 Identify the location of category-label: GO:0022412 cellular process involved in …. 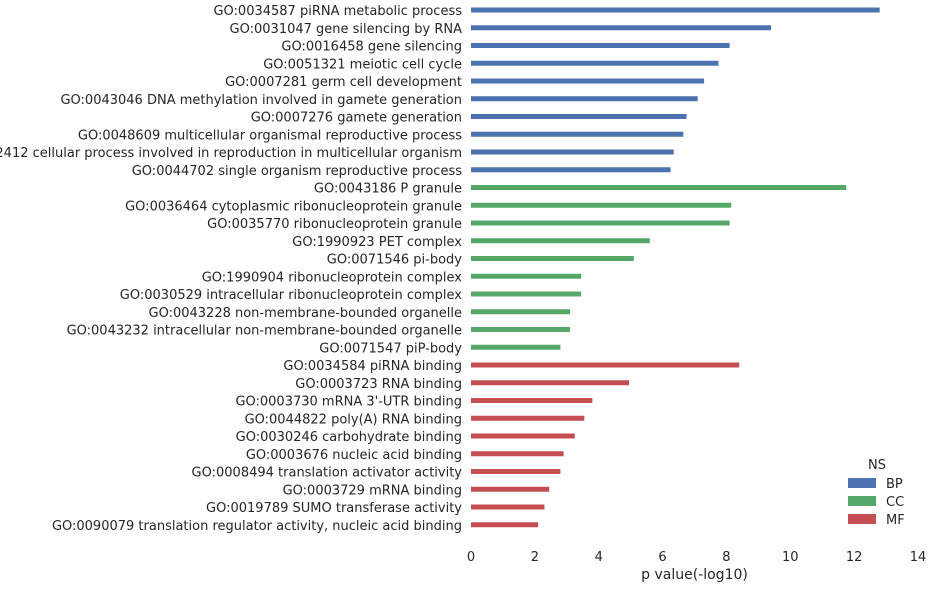
(231, 153).